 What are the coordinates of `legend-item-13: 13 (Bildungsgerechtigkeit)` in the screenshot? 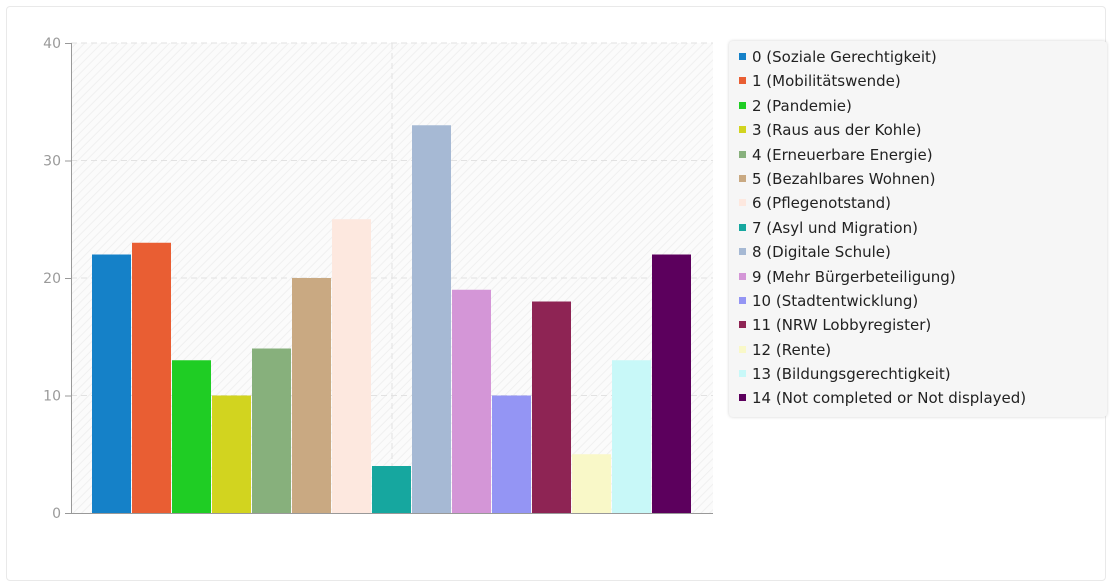 It's located at (923, 374).